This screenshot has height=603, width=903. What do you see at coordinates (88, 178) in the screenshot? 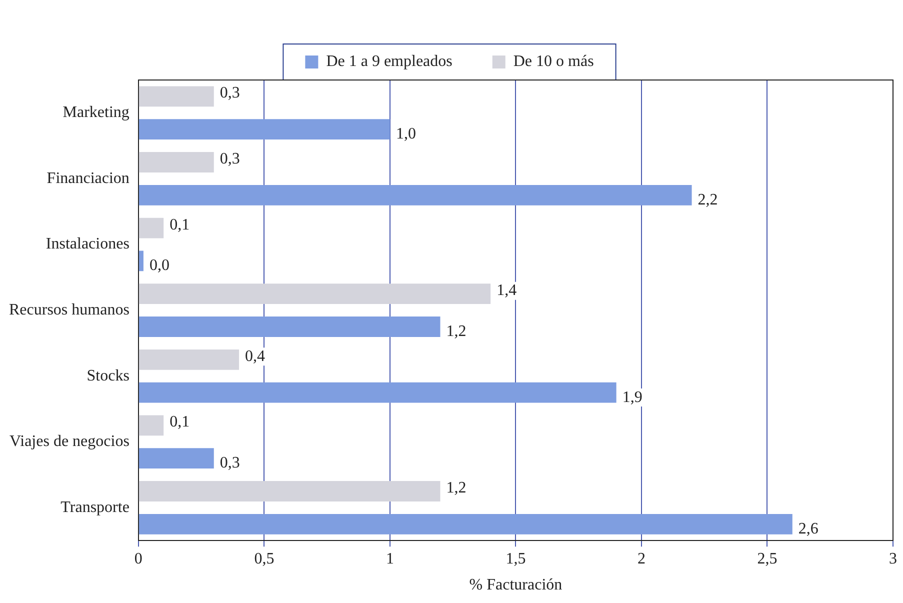
I see `y-tick-label: Financiacion` at bounding box center [88, 178].